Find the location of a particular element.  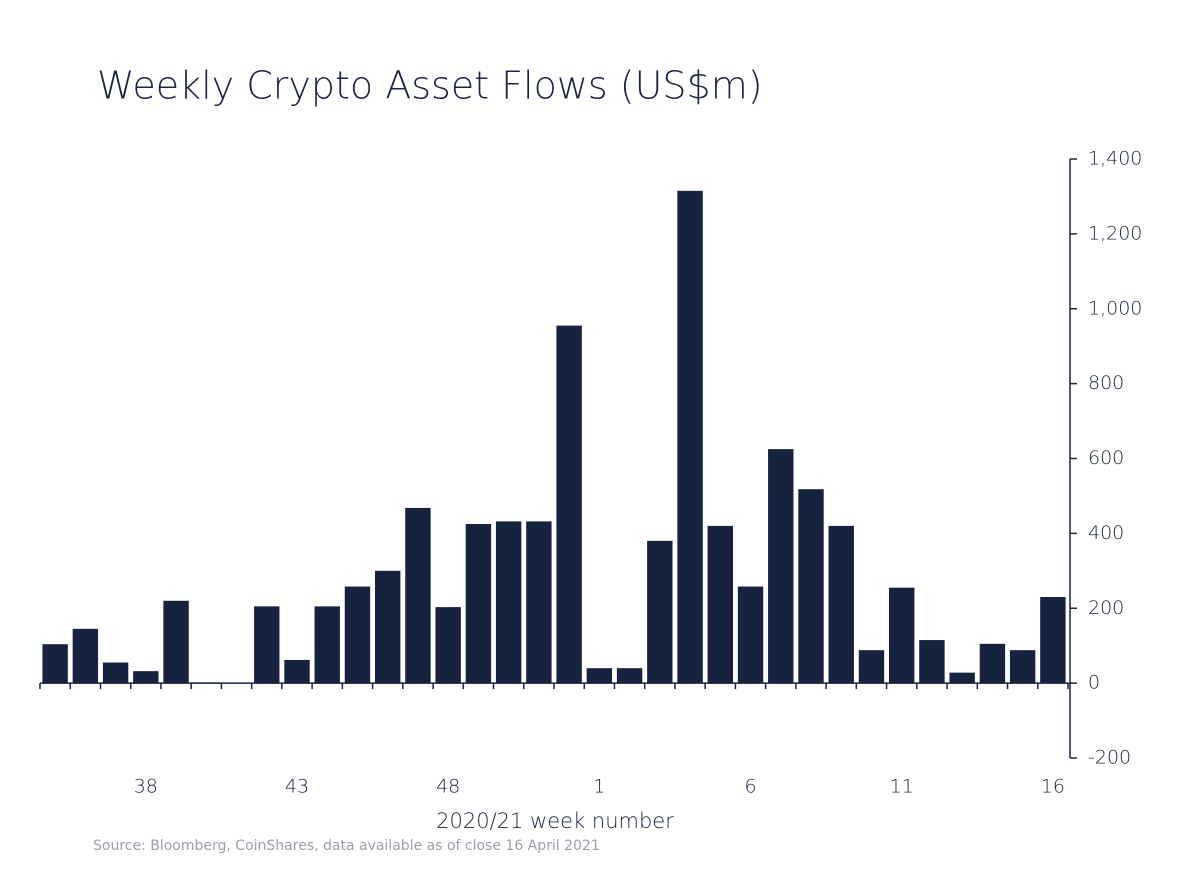

x-tick-label: 1 is located at coordinates (599, 787).